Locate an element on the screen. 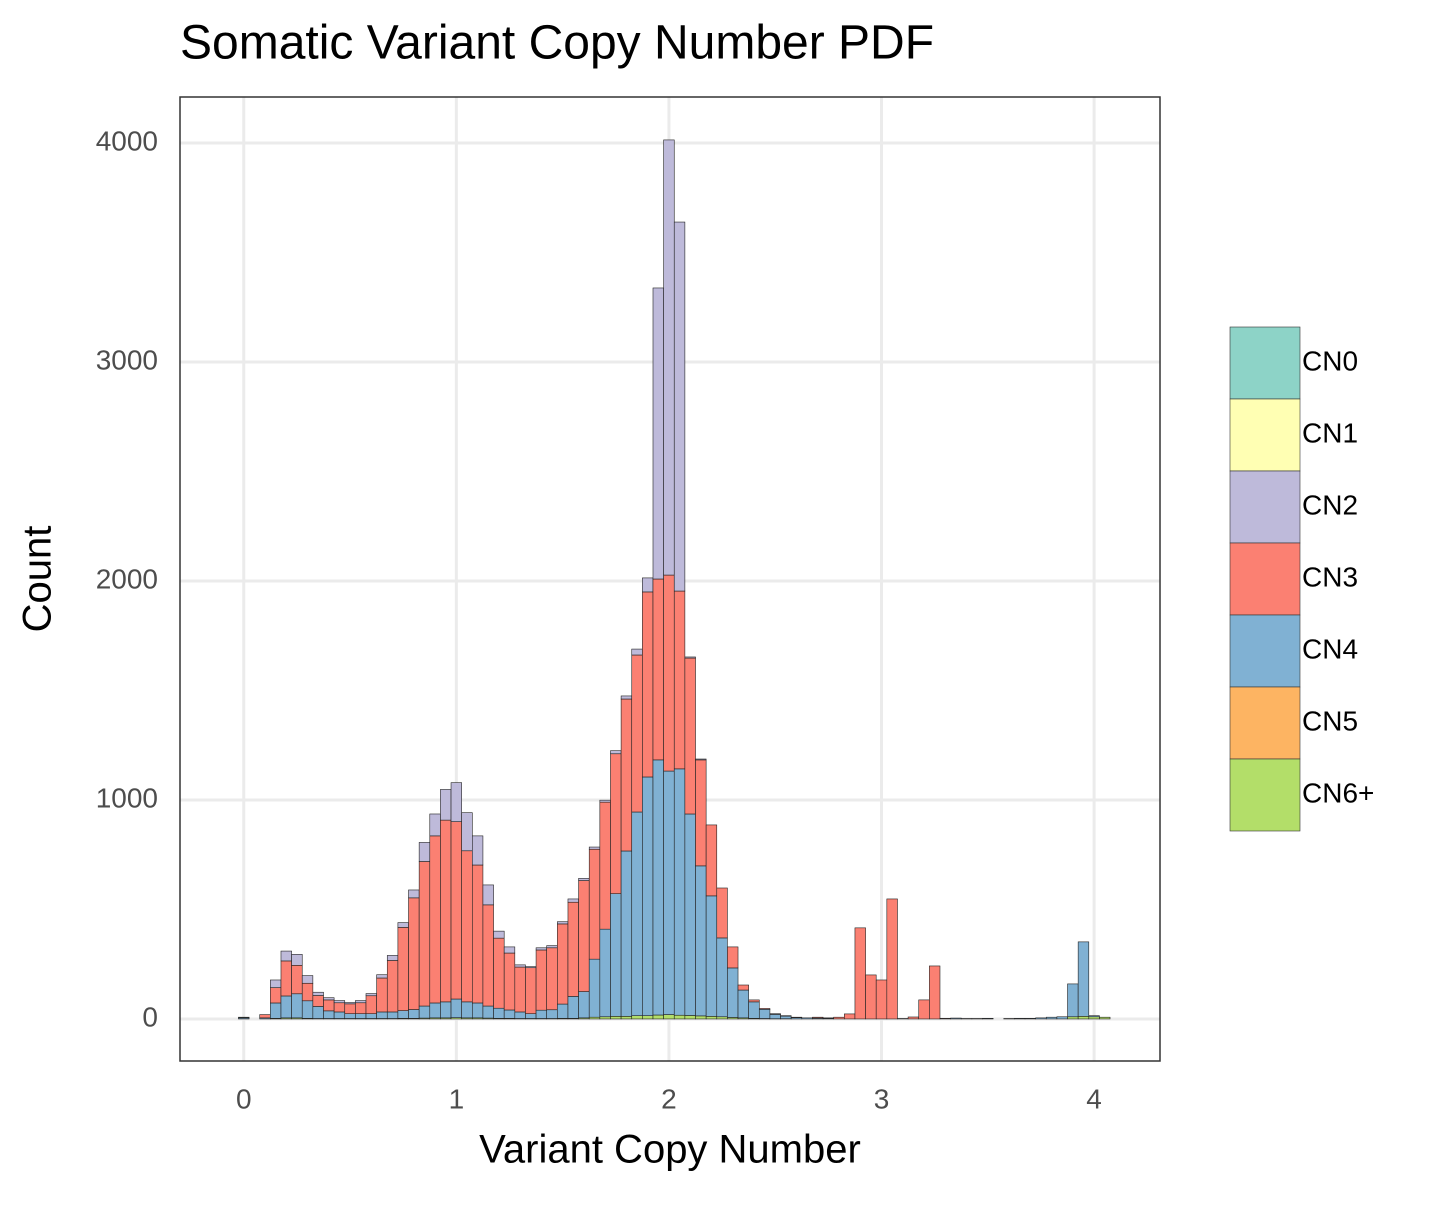 This screenshot has width=1440, height=1205. x-tick-label: 4 is located at coordinates (1094, 1098).